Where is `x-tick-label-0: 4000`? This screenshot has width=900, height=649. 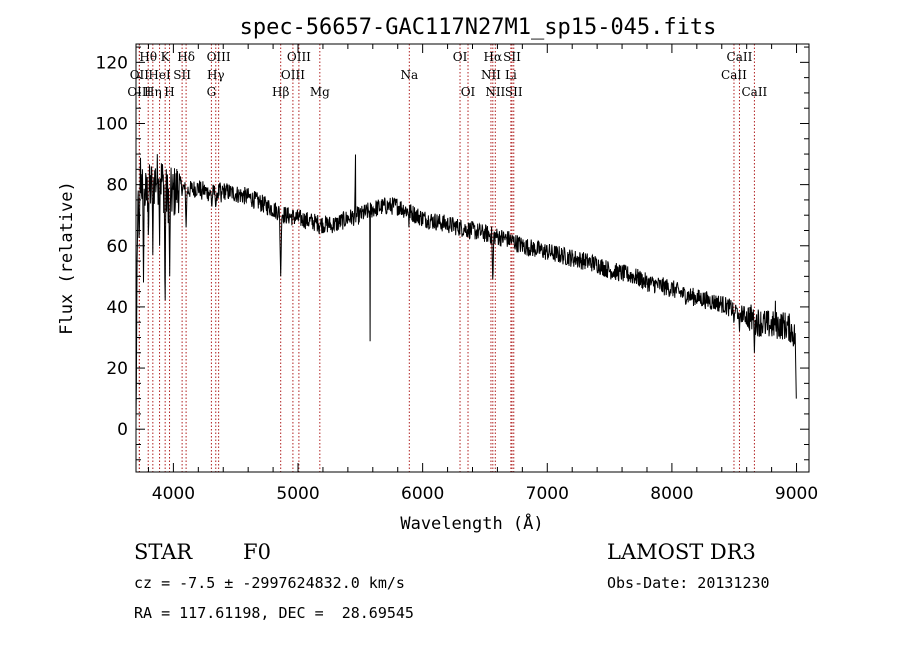 x-tick-label-0: 4000 is located at coordinates (173, 494).